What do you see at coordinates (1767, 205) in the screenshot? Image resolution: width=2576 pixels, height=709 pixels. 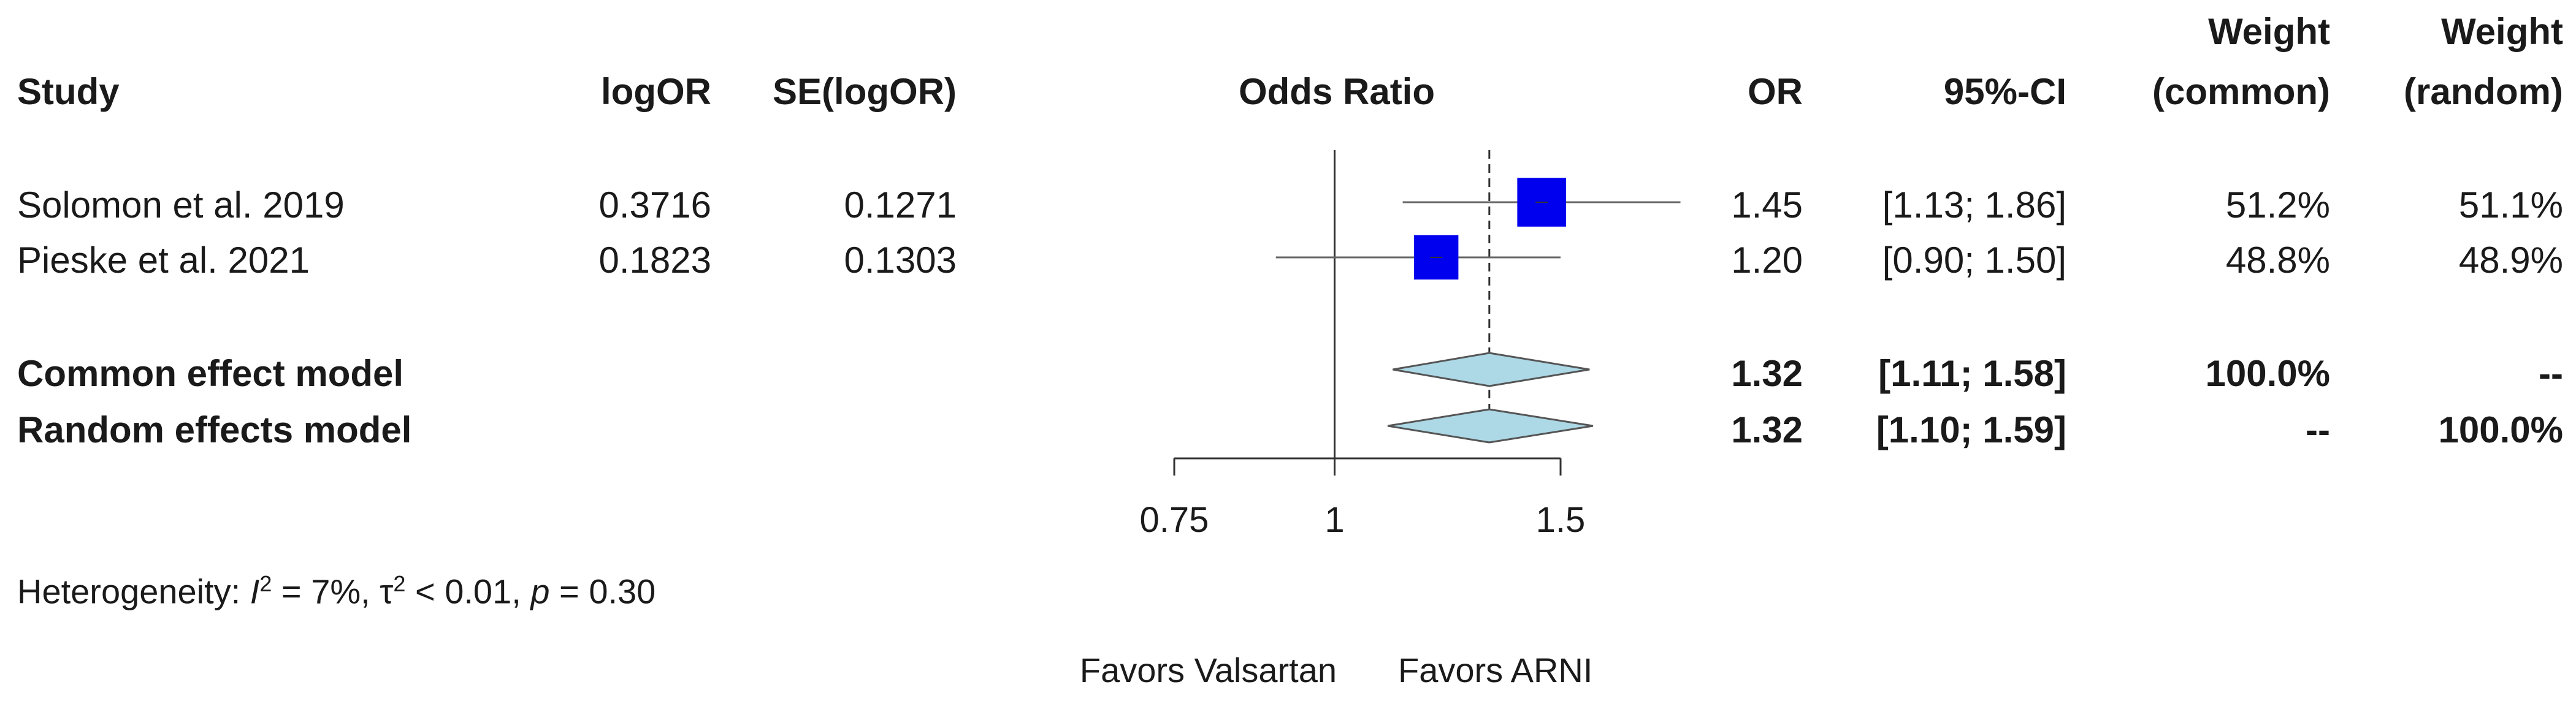 I see `study-or: 1.45` at bounding box center [1767, 205].